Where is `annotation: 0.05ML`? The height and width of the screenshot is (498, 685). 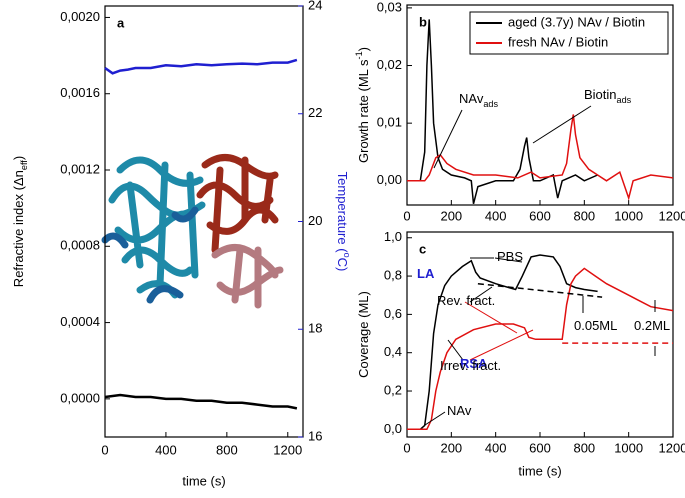 annotation: 0.05ML is located at coordinates (595, 325).